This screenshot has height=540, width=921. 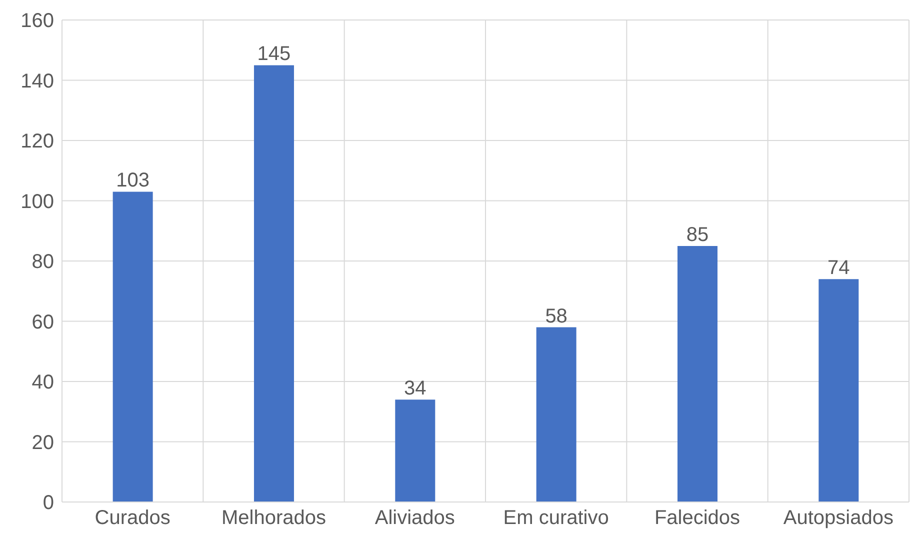 What do you see at coordinates (43, 383) in the screenshot?
I see `y-tick-label: 40` at bounding box center [43, 383].